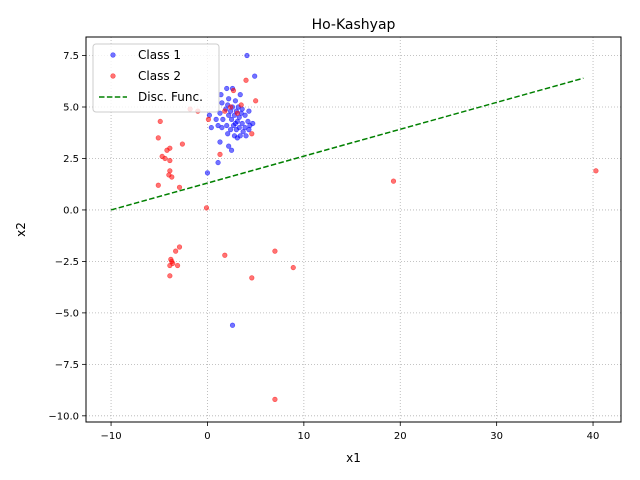 The width and height of the screenshot is (640, 480). Describe the element at coordinates (207, 436) in the screenshot. I see `x-tick-label: 0` at that location.